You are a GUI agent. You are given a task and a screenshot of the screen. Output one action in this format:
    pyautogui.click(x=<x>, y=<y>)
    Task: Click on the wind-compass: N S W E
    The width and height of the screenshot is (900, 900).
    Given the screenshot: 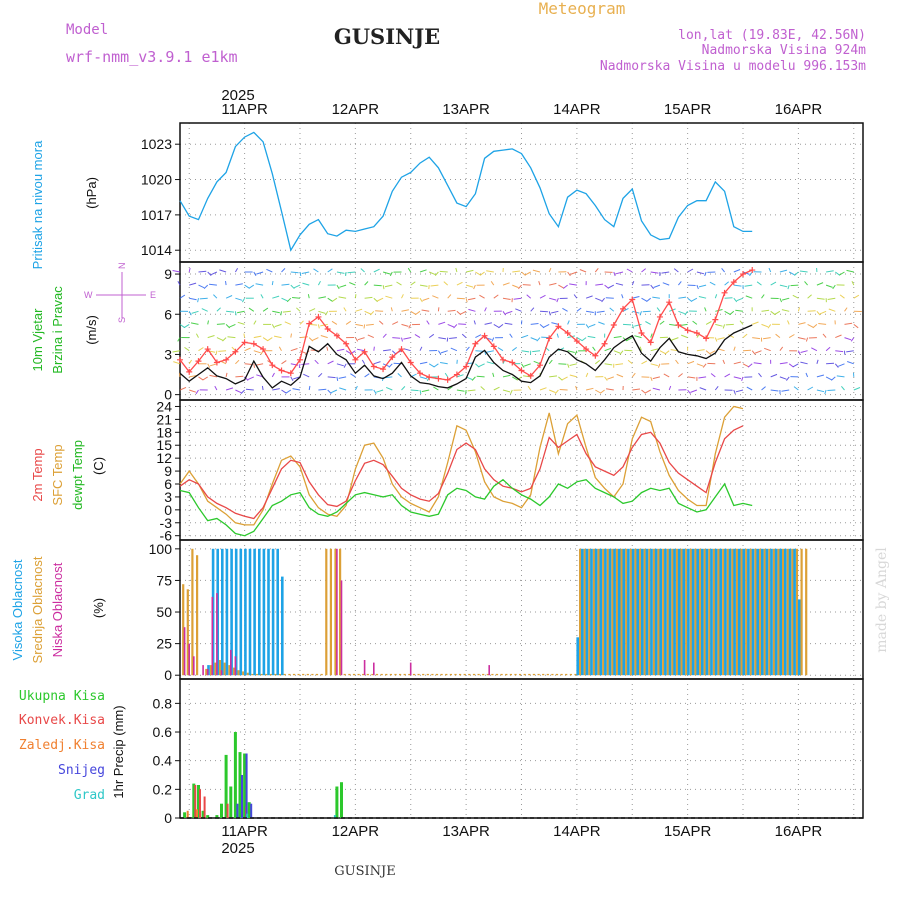 What is the action you would take?
    pyautogui.click(x=120, y=293)
    